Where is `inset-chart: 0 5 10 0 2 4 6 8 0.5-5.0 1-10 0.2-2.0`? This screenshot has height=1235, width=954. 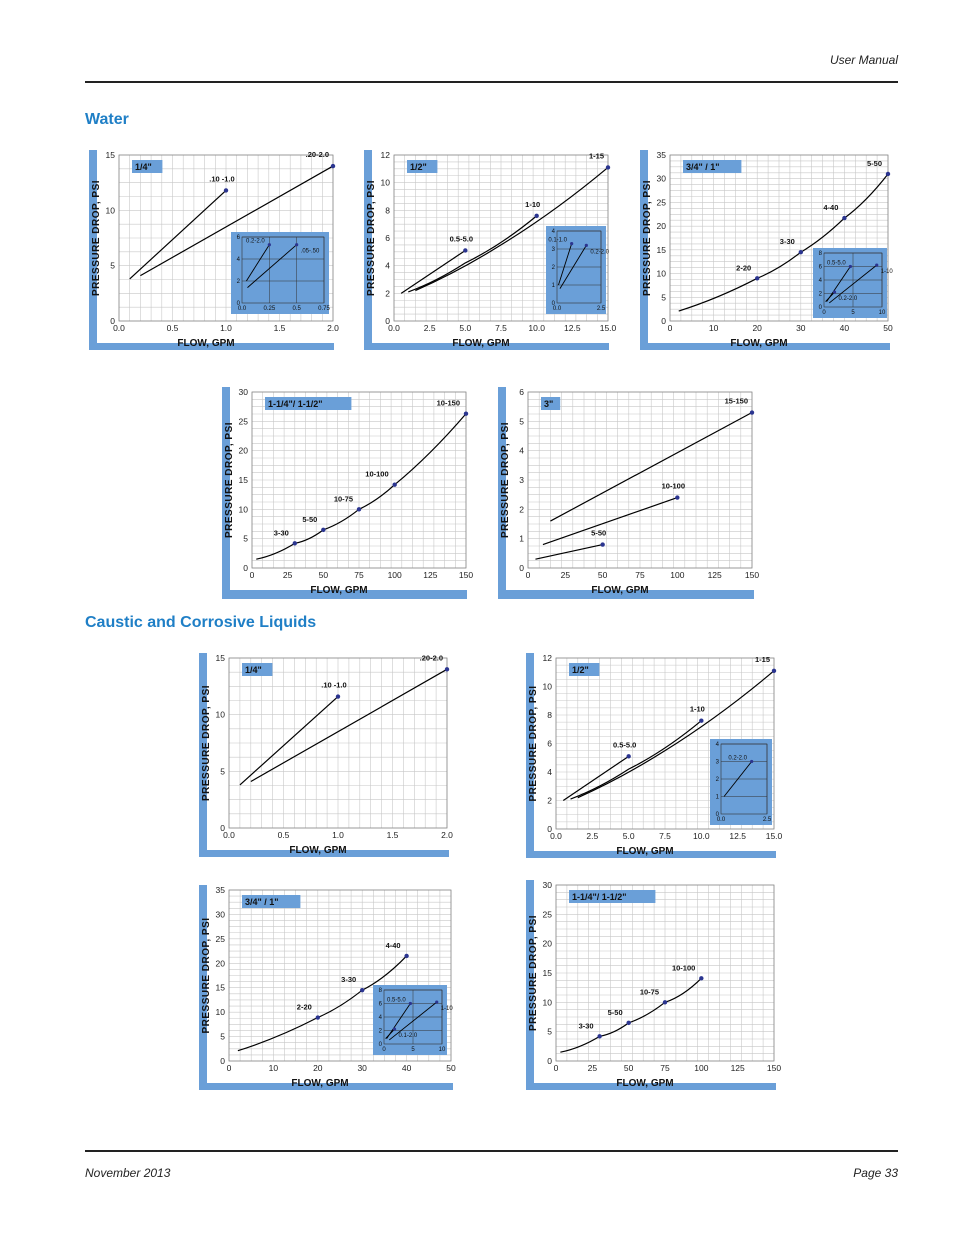
inset-chart: 0 5 10 0 2 4 6 8 0.5-5.0 1-10 0.2-2.0 is located at coordinates (853, 283).